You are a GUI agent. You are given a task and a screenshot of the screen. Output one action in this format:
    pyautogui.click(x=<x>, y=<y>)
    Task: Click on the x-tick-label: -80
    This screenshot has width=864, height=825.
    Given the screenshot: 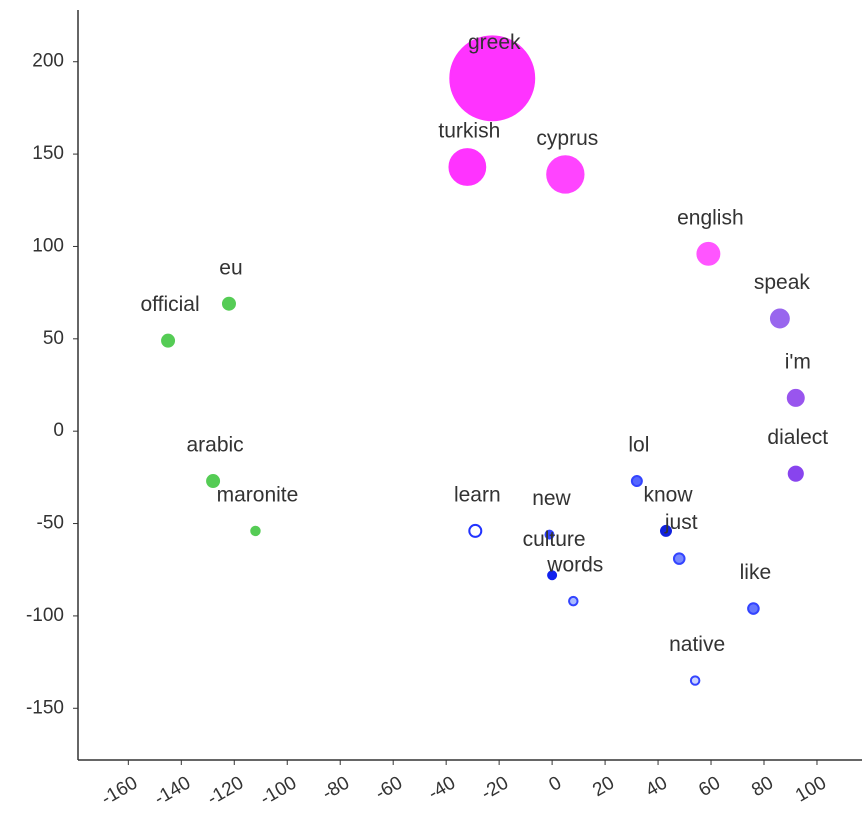 What is the action you would take?
    pyautogui.click(x=336, y=788)
    